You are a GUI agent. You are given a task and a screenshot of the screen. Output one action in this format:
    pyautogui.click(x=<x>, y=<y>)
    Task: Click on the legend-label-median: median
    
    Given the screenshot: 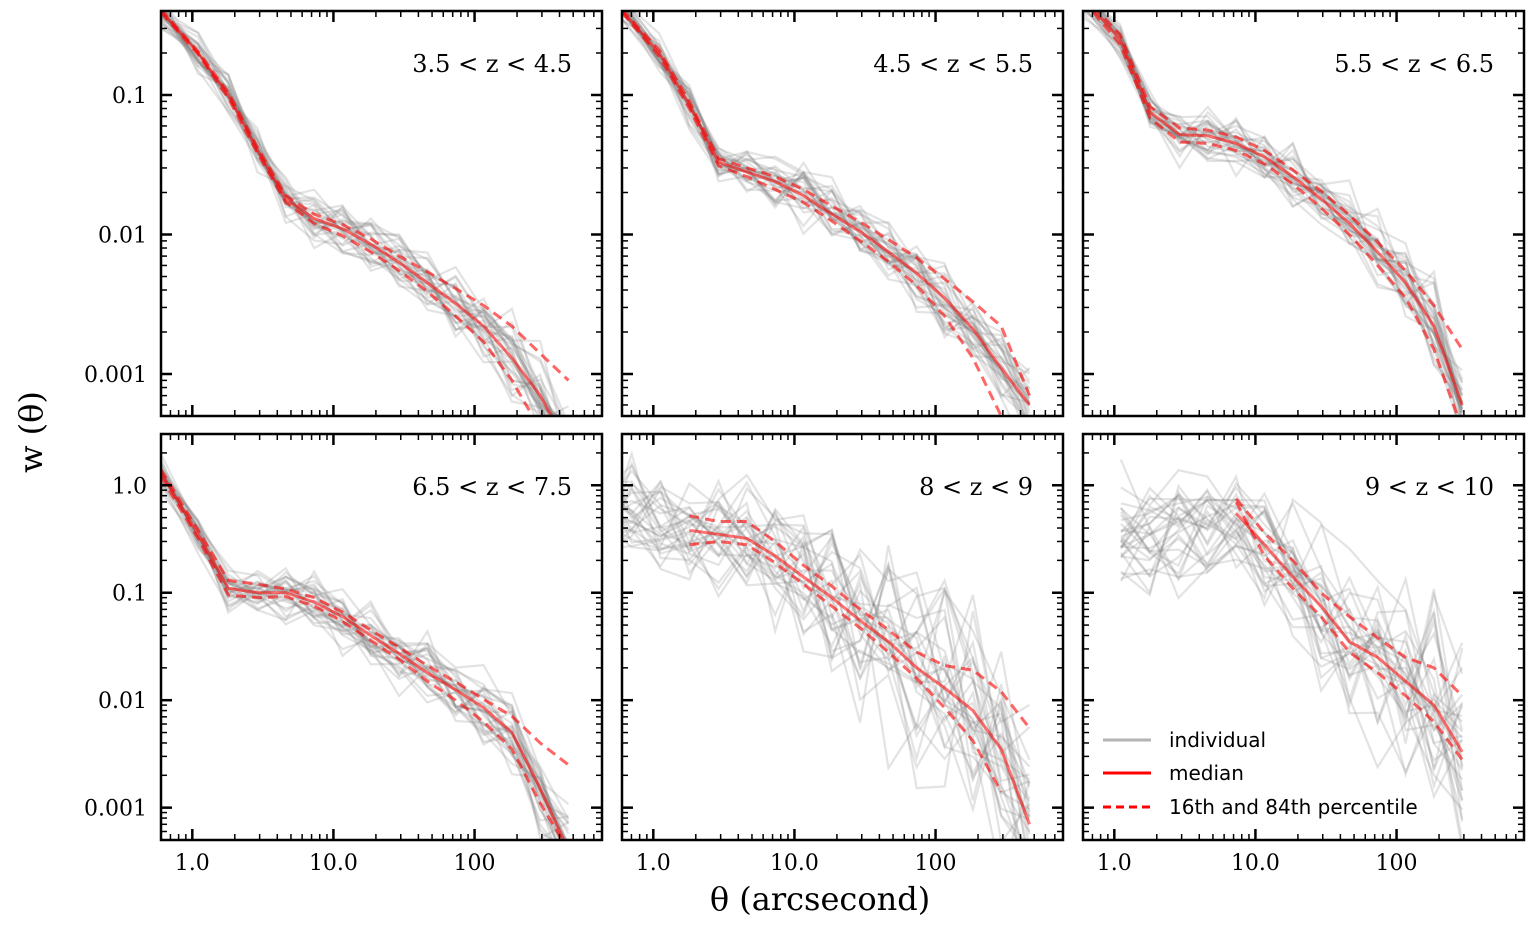 What is the action you would take?
    pyautogui.click(x=1206, y=773)
    